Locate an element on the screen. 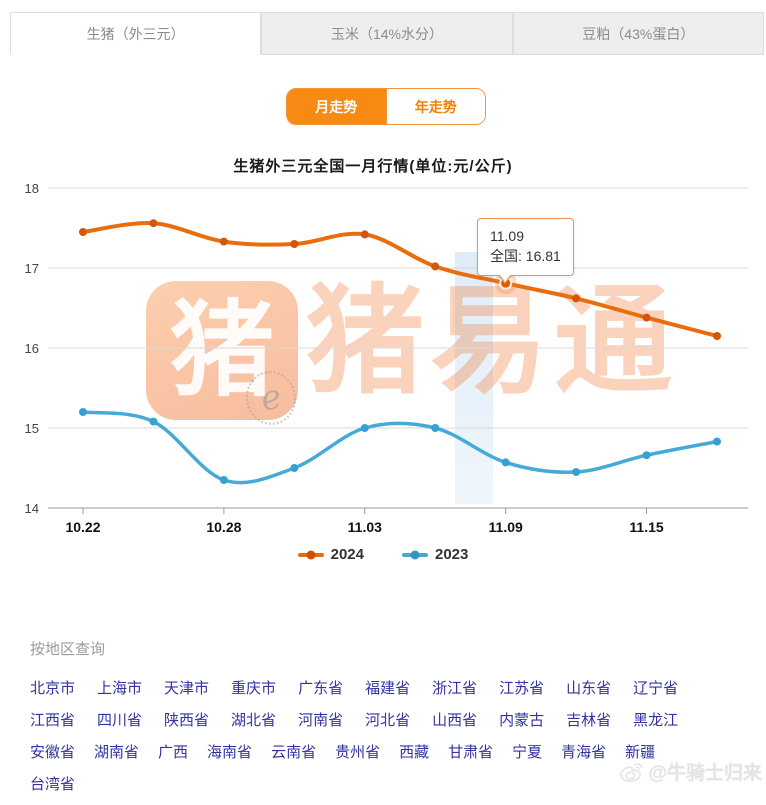 The width and height of the screenshot is (766, 805). region-row: 北京市 上海市 天津市 重庆市 广东省 福建省 浙江省 江苏省 山东省 辽宁省 is located at coordinates (388, 687).